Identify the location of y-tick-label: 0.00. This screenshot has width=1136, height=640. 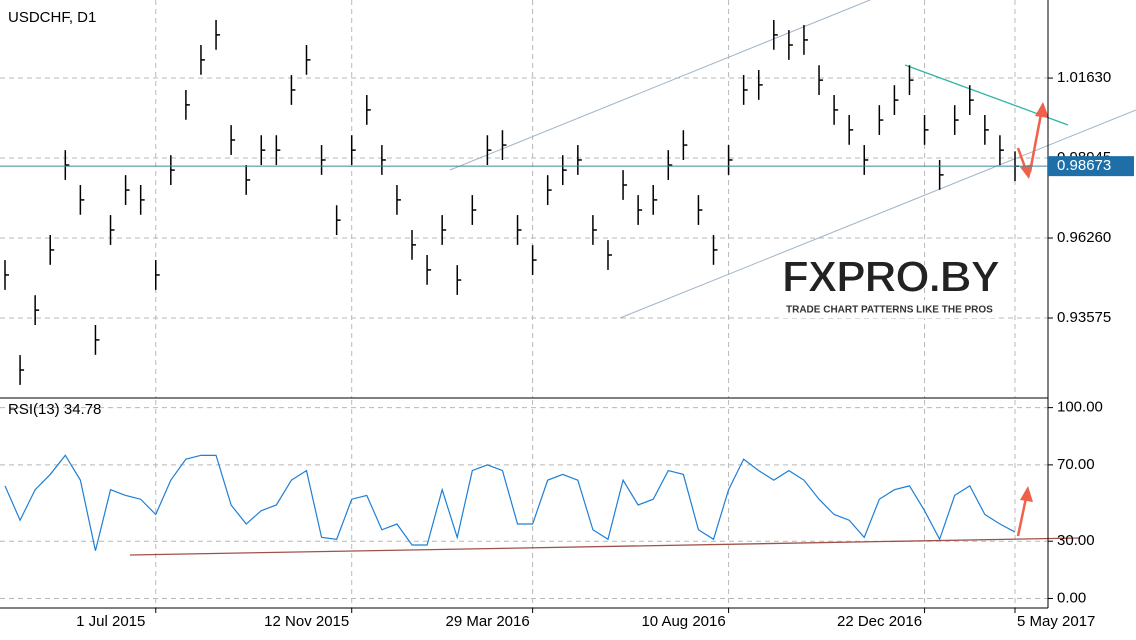
(1071, 597).